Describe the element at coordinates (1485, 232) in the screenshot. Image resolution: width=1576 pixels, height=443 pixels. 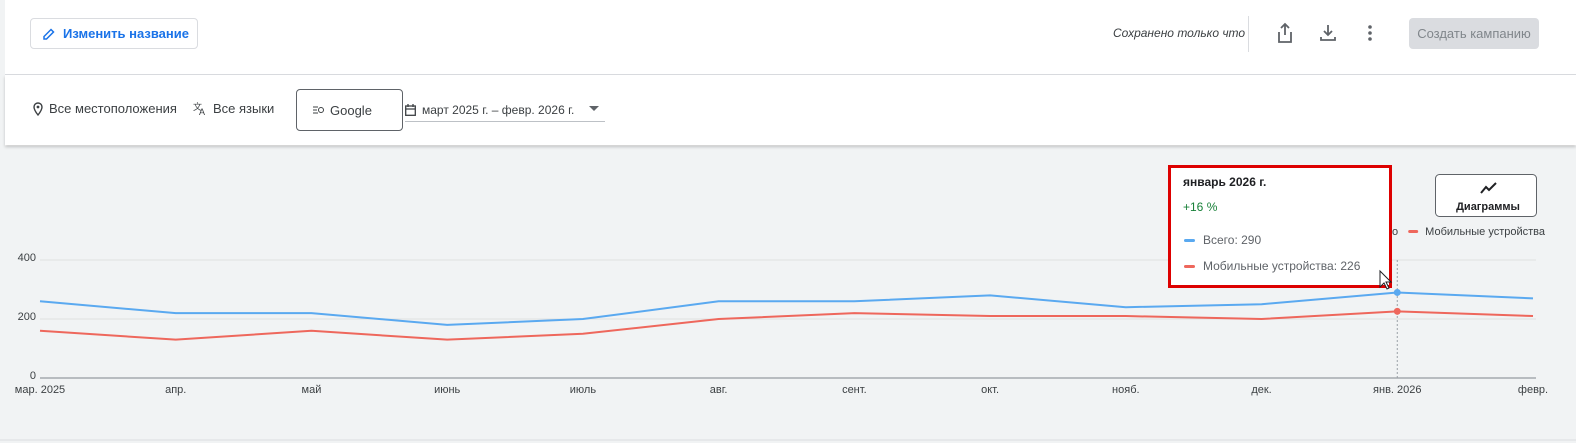
I see `legend-label: Мобильные устройства` at that location.